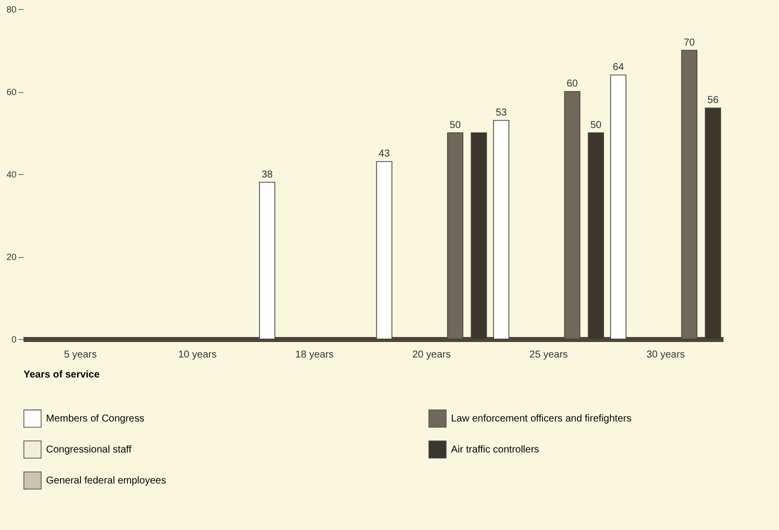 Image resolution: width=779 pixels, height=530 pixels. What do you see at coordinates (11, 92) in the screenshot?
I see `y-tick-label: 60` at bounding box center [11, 92].